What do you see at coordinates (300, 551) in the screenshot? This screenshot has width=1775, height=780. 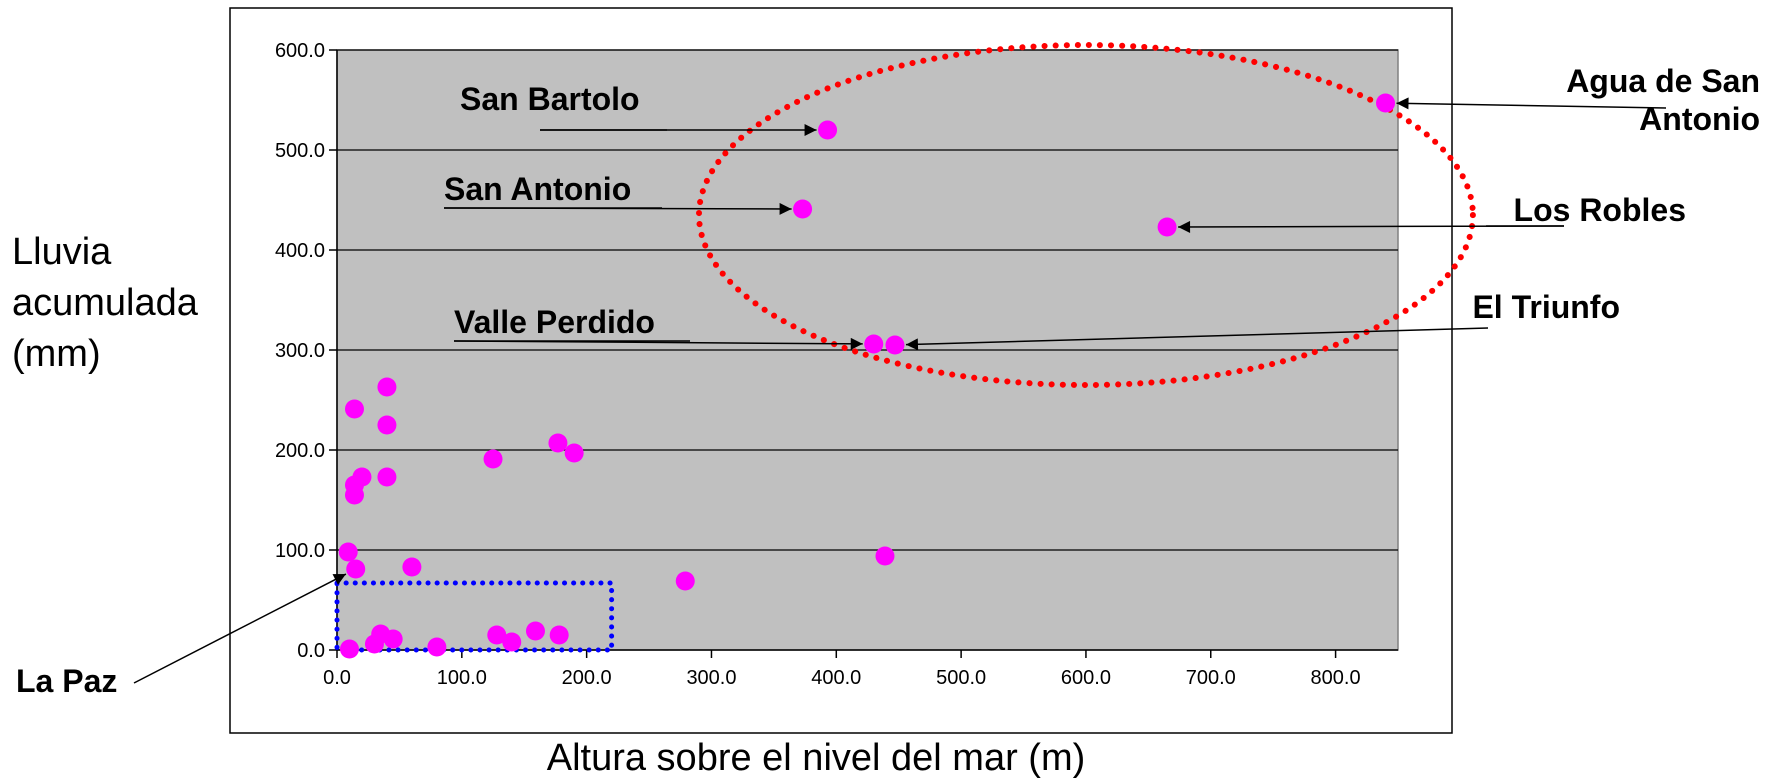 I see `y-tick-label: 100.0` at bounding box center [300, 551].